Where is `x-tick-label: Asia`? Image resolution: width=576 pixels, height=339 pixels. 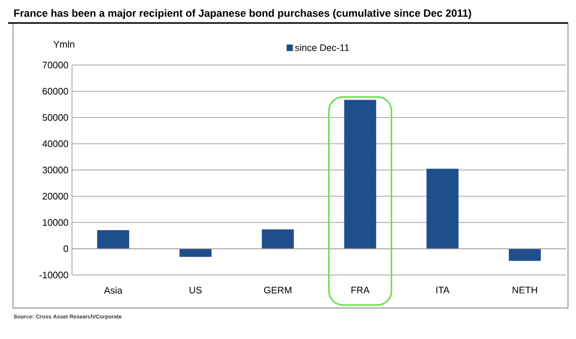
x-tick-label: Asia is located at coordinates (113, 290).